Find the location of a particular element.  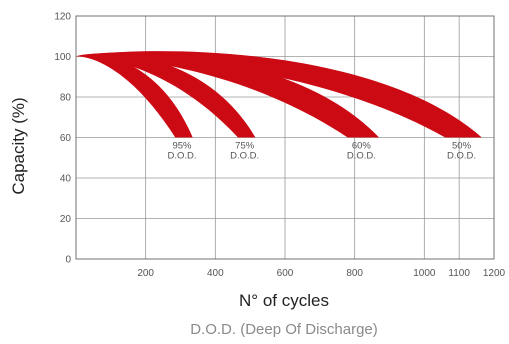

y-tick-label: 120 is located at coordinates (62, 17).